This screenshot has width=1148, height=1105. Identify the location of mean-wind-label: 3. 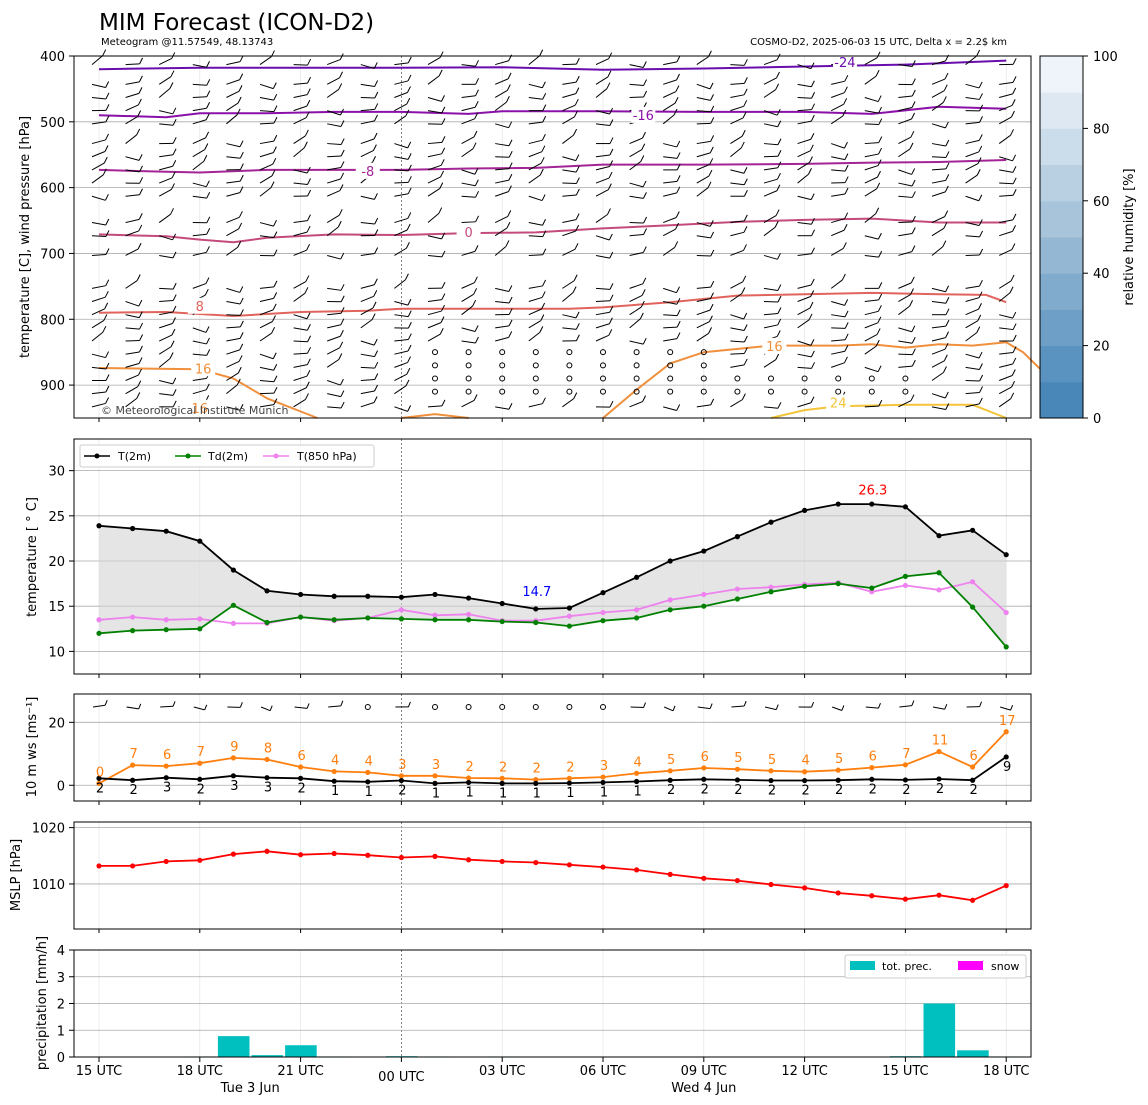
(234, 786).